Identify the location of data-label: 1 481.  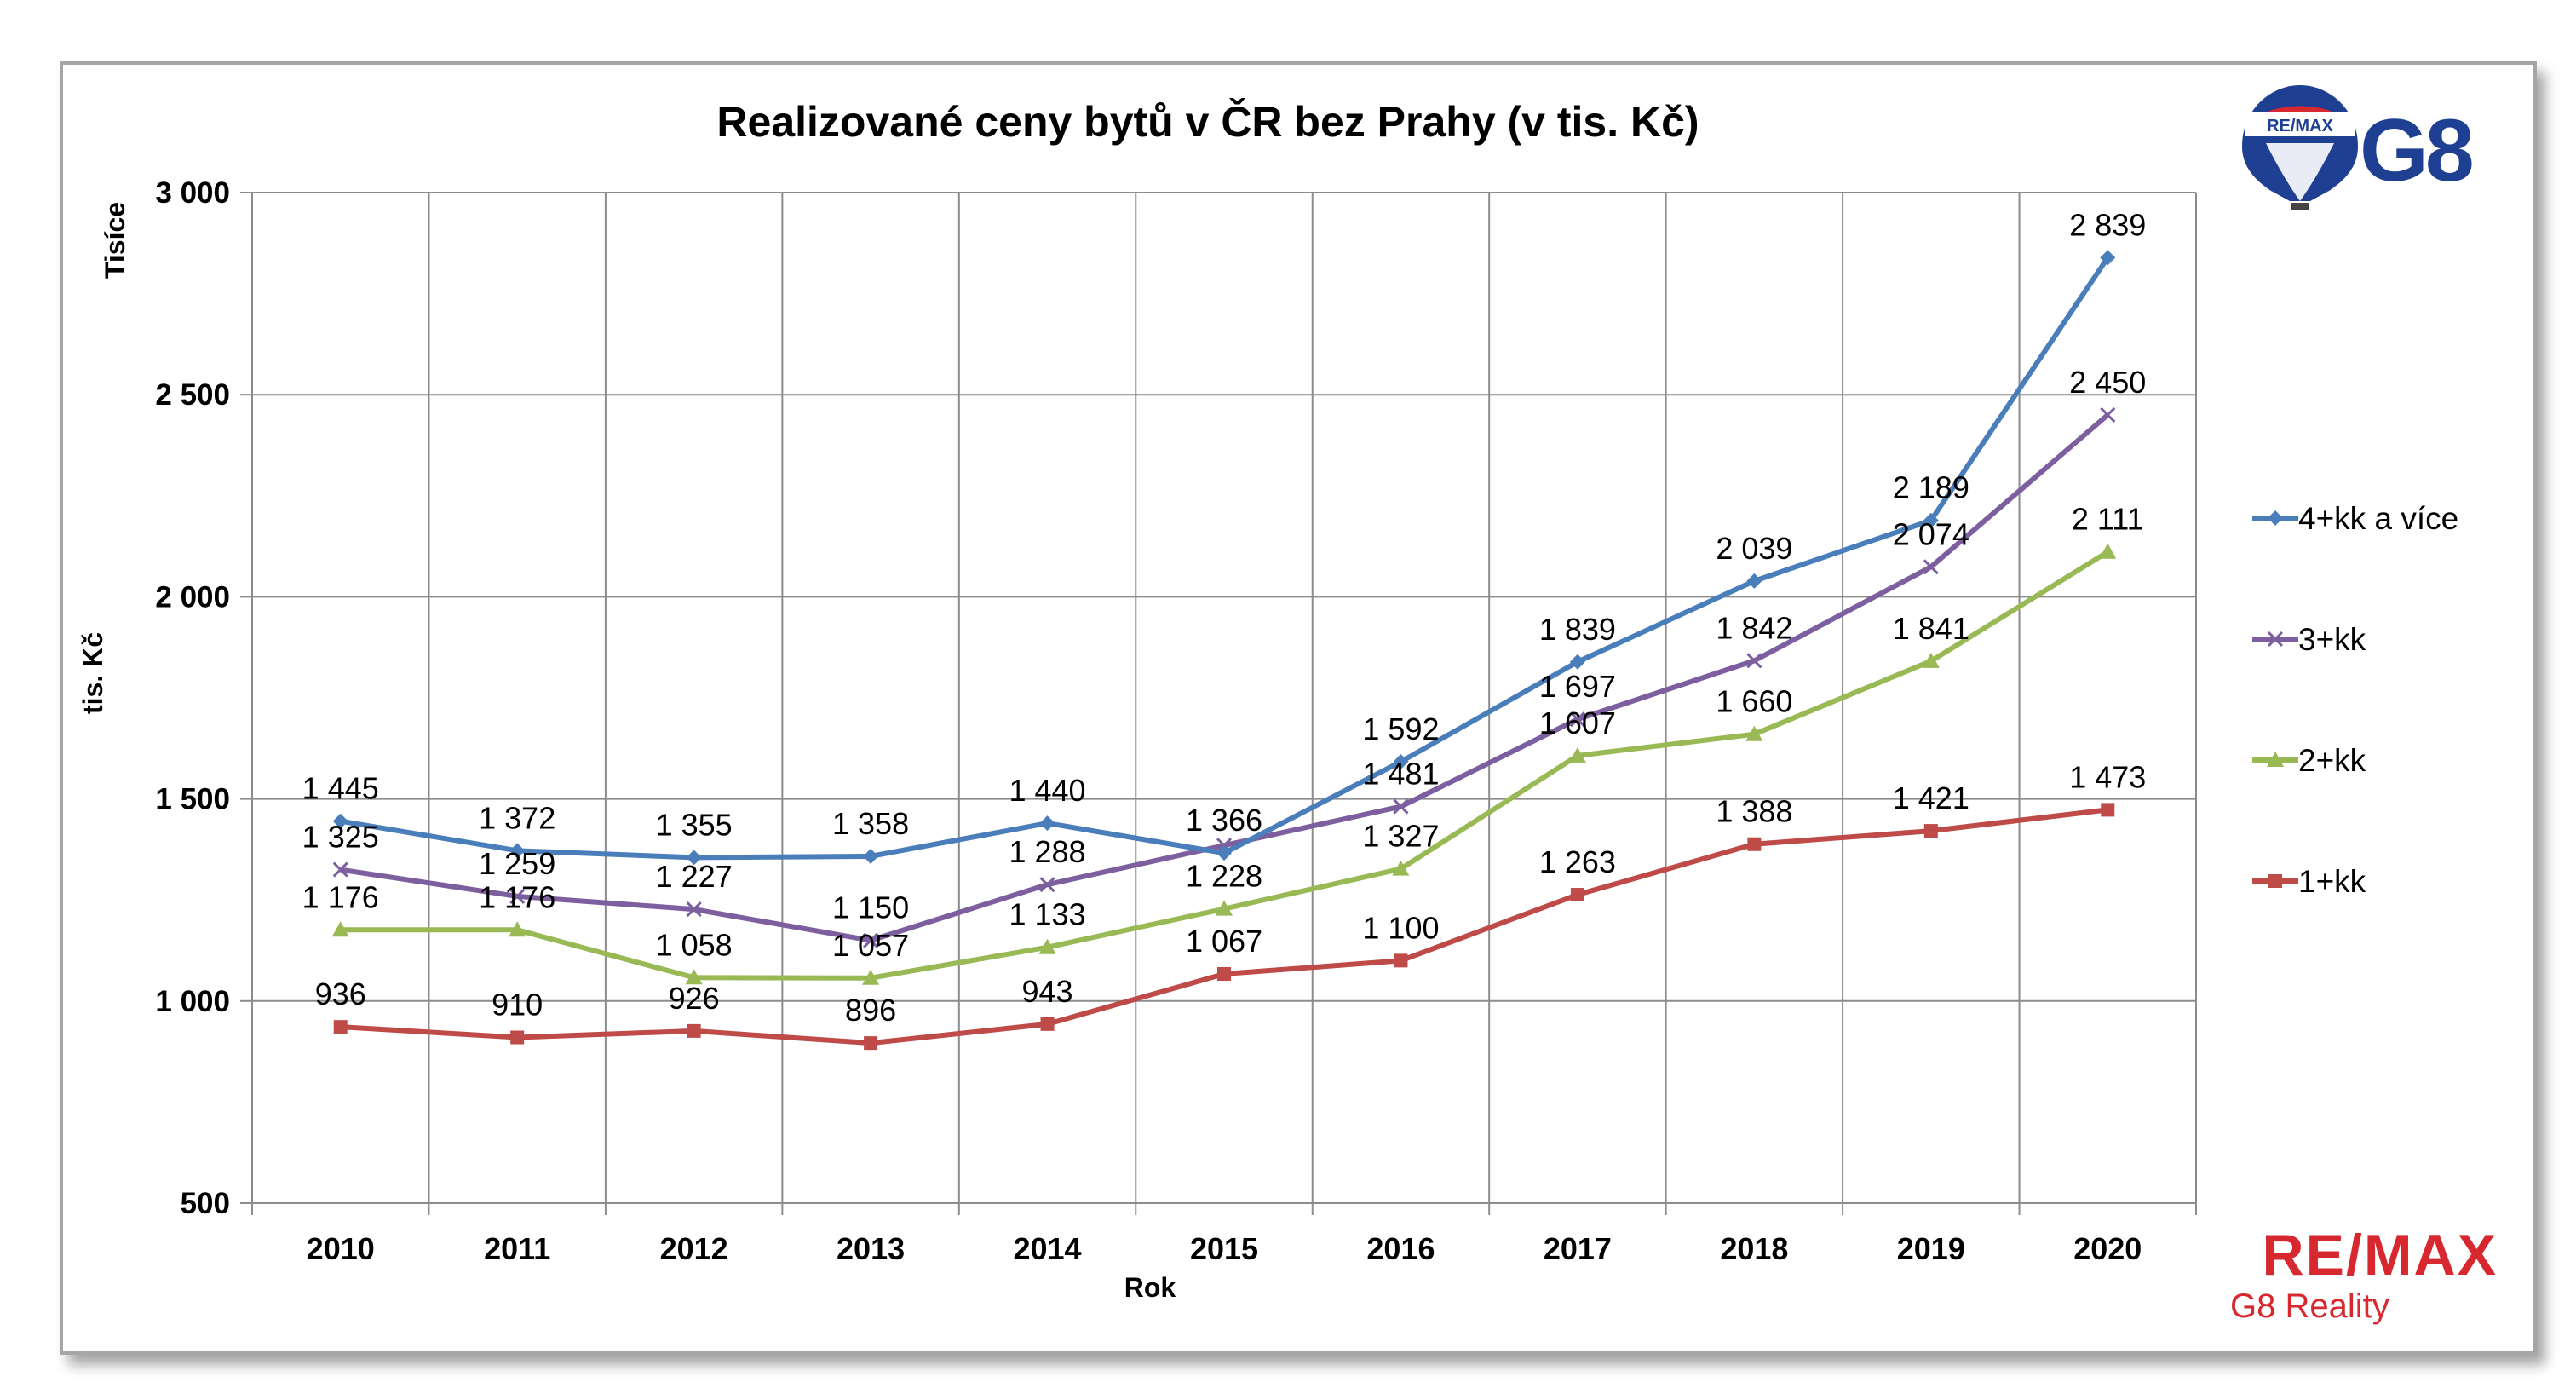
(1401, 774).